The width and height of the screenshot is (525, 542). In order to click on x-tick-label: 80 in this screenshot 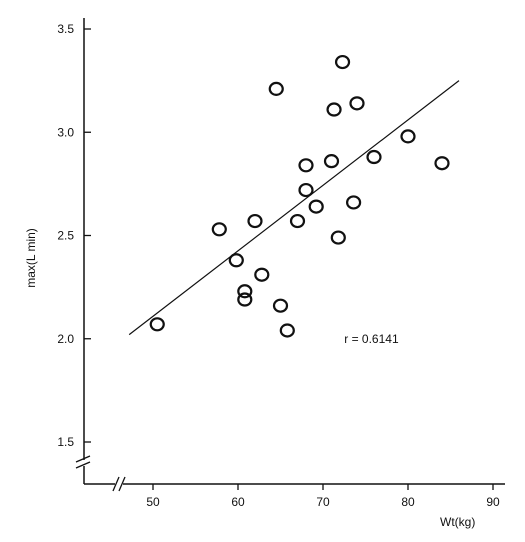, I will do `click(408, 502)`.